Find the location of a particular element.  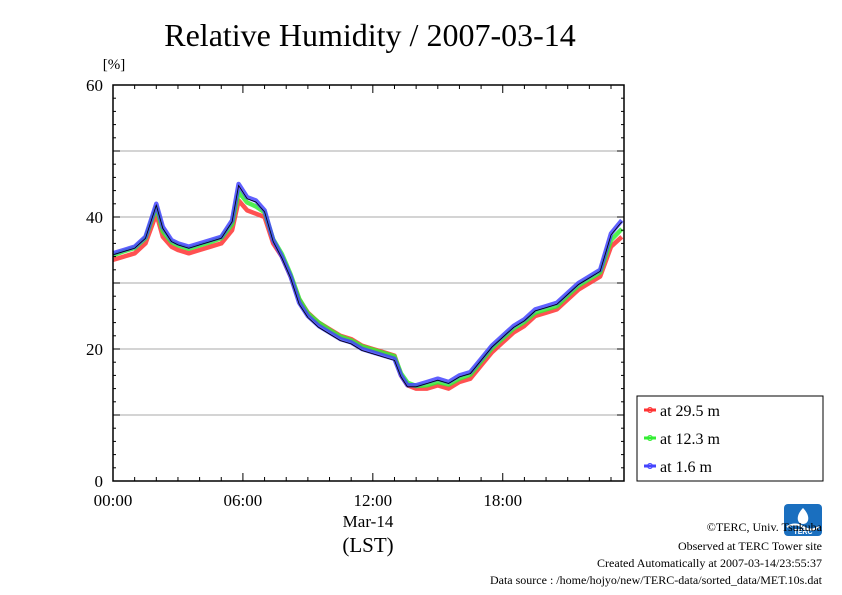

footer-observed: Observed at TERC Tower site is located at coordinates (750, 546).